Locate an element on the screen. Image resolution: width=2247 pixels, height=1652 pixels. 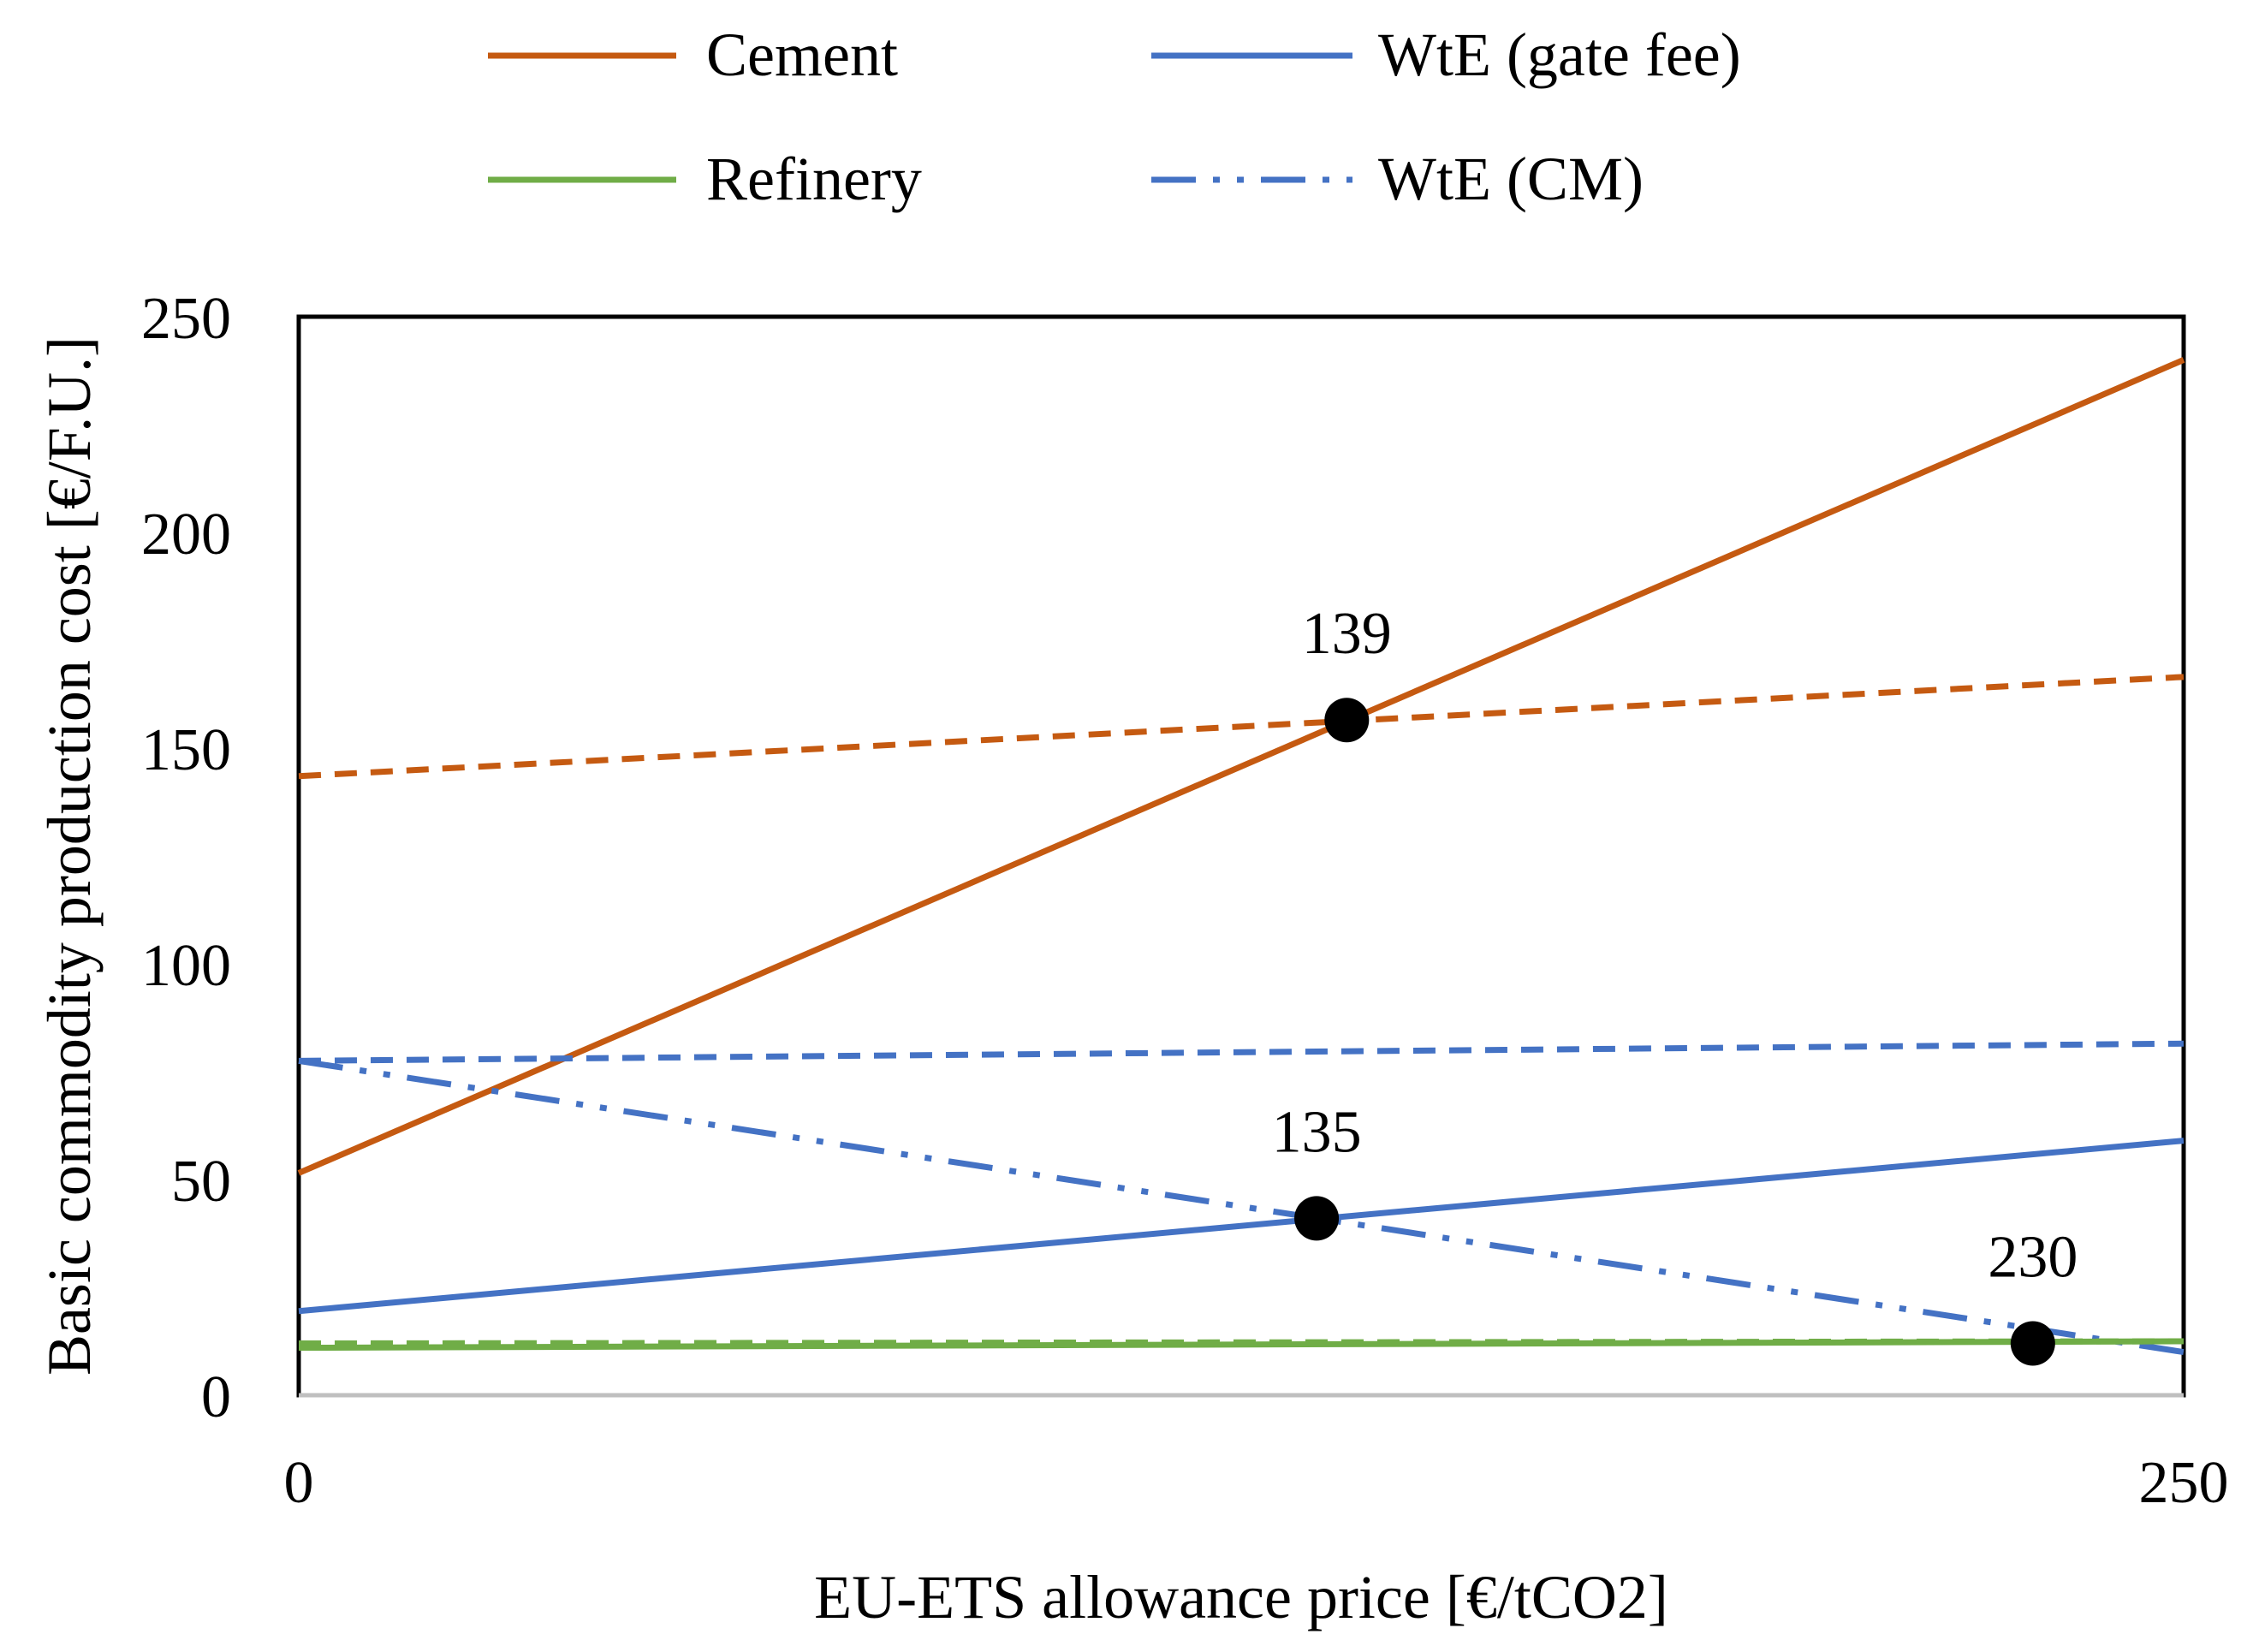
x-tick-label: 0 is located at coordinates (299, 1483).